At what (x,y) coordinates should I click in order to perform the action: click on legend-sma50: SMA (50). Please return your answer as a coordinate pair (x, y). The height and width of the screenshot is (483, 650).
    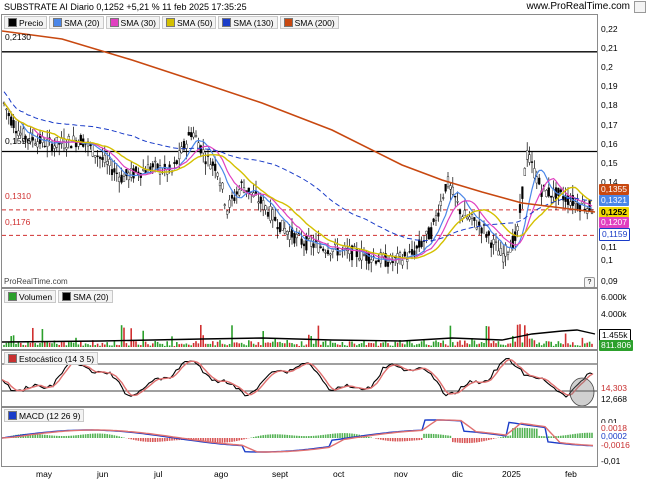
    Looking at the image, I should click on (189, 22).